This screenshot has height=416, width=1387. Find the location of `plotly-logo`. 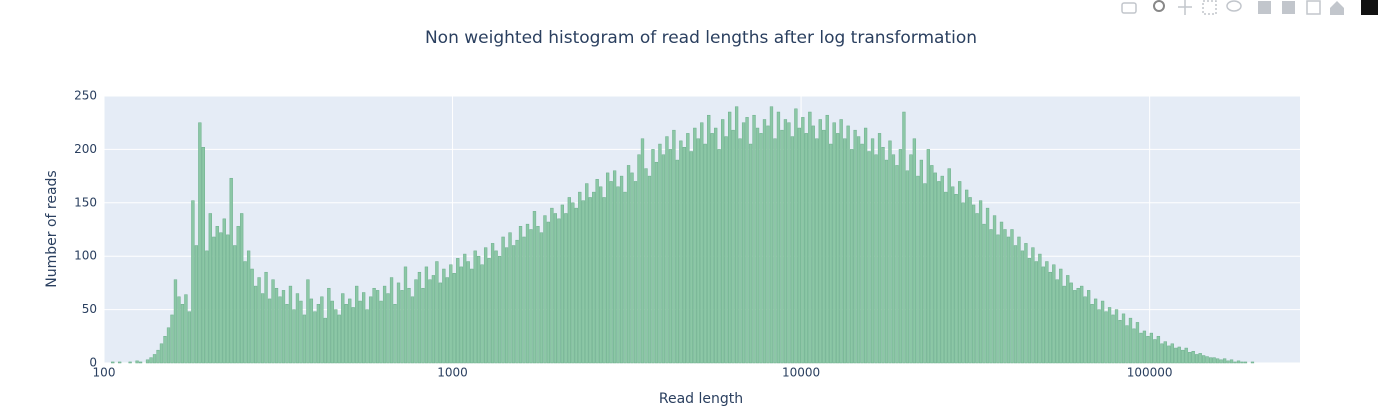

plotly-logo is located at coordinates (1369, 7).